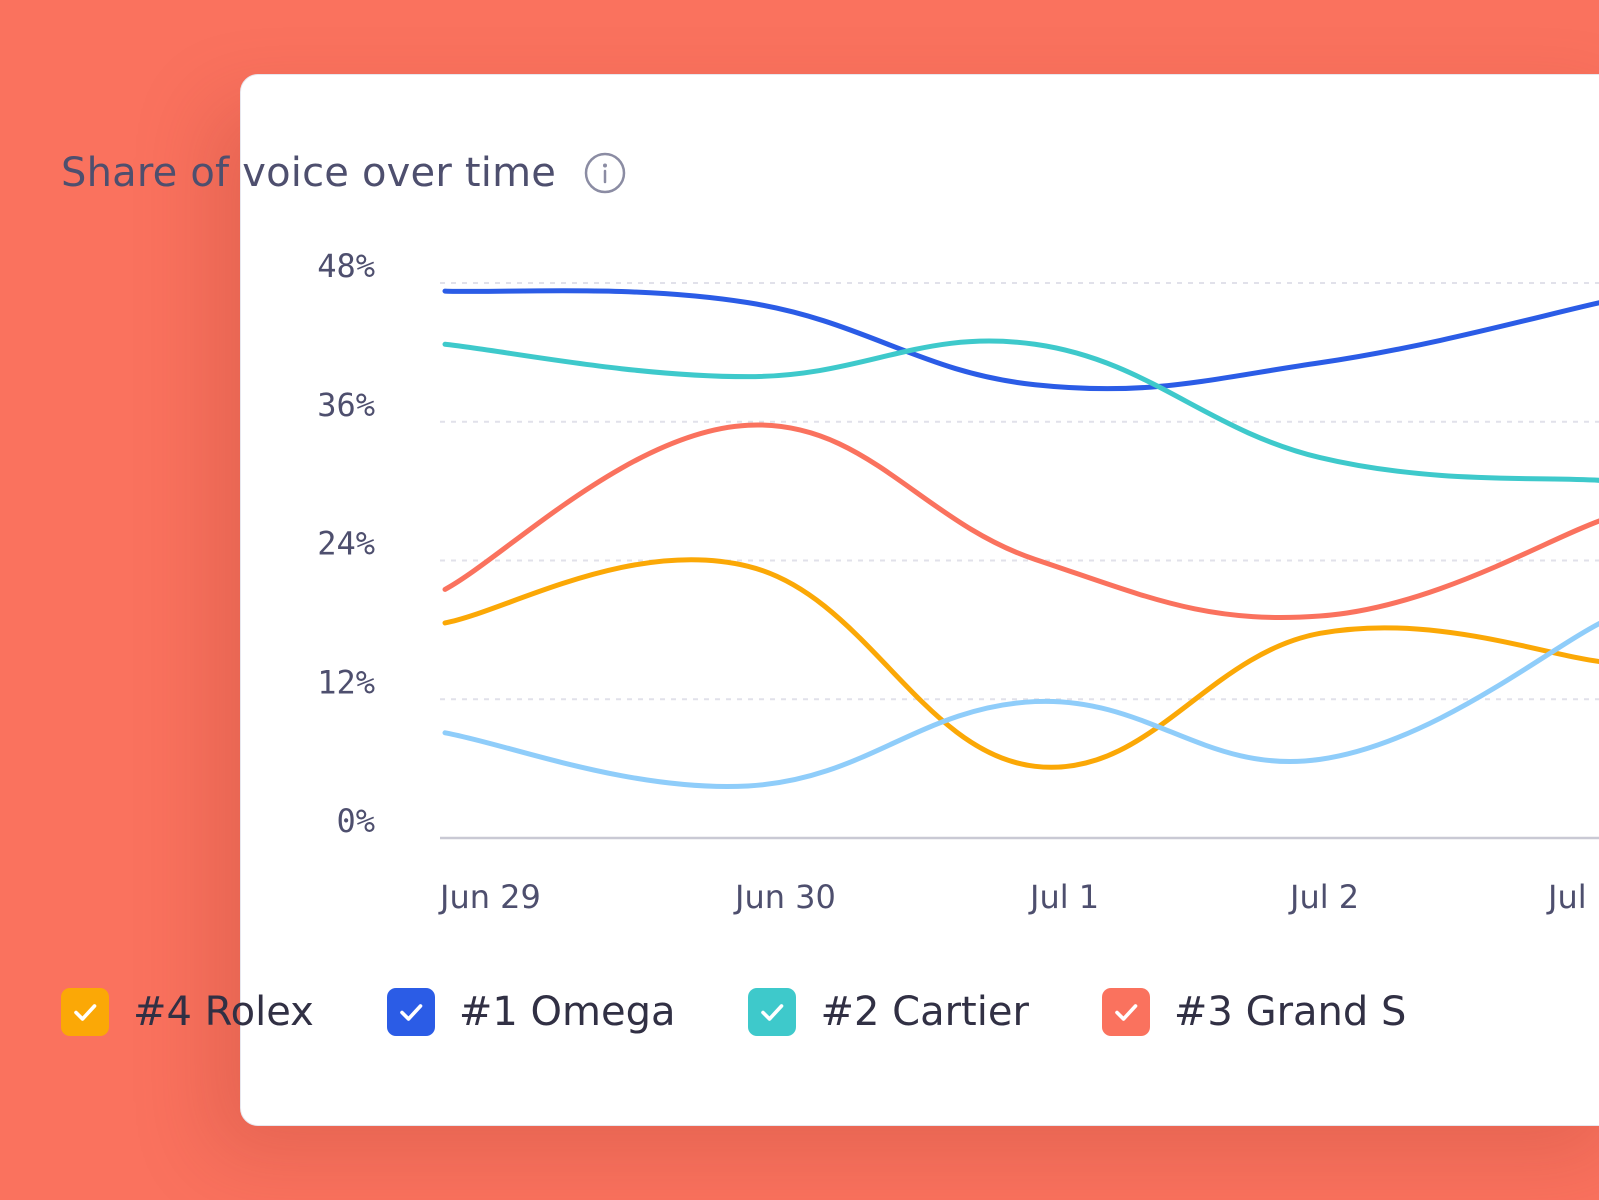 The width and height of the screenshot is (1599, 1200). I want to click on y-axis-ticks: 48% 36% 24% 12% 0%, so click(346, 543).